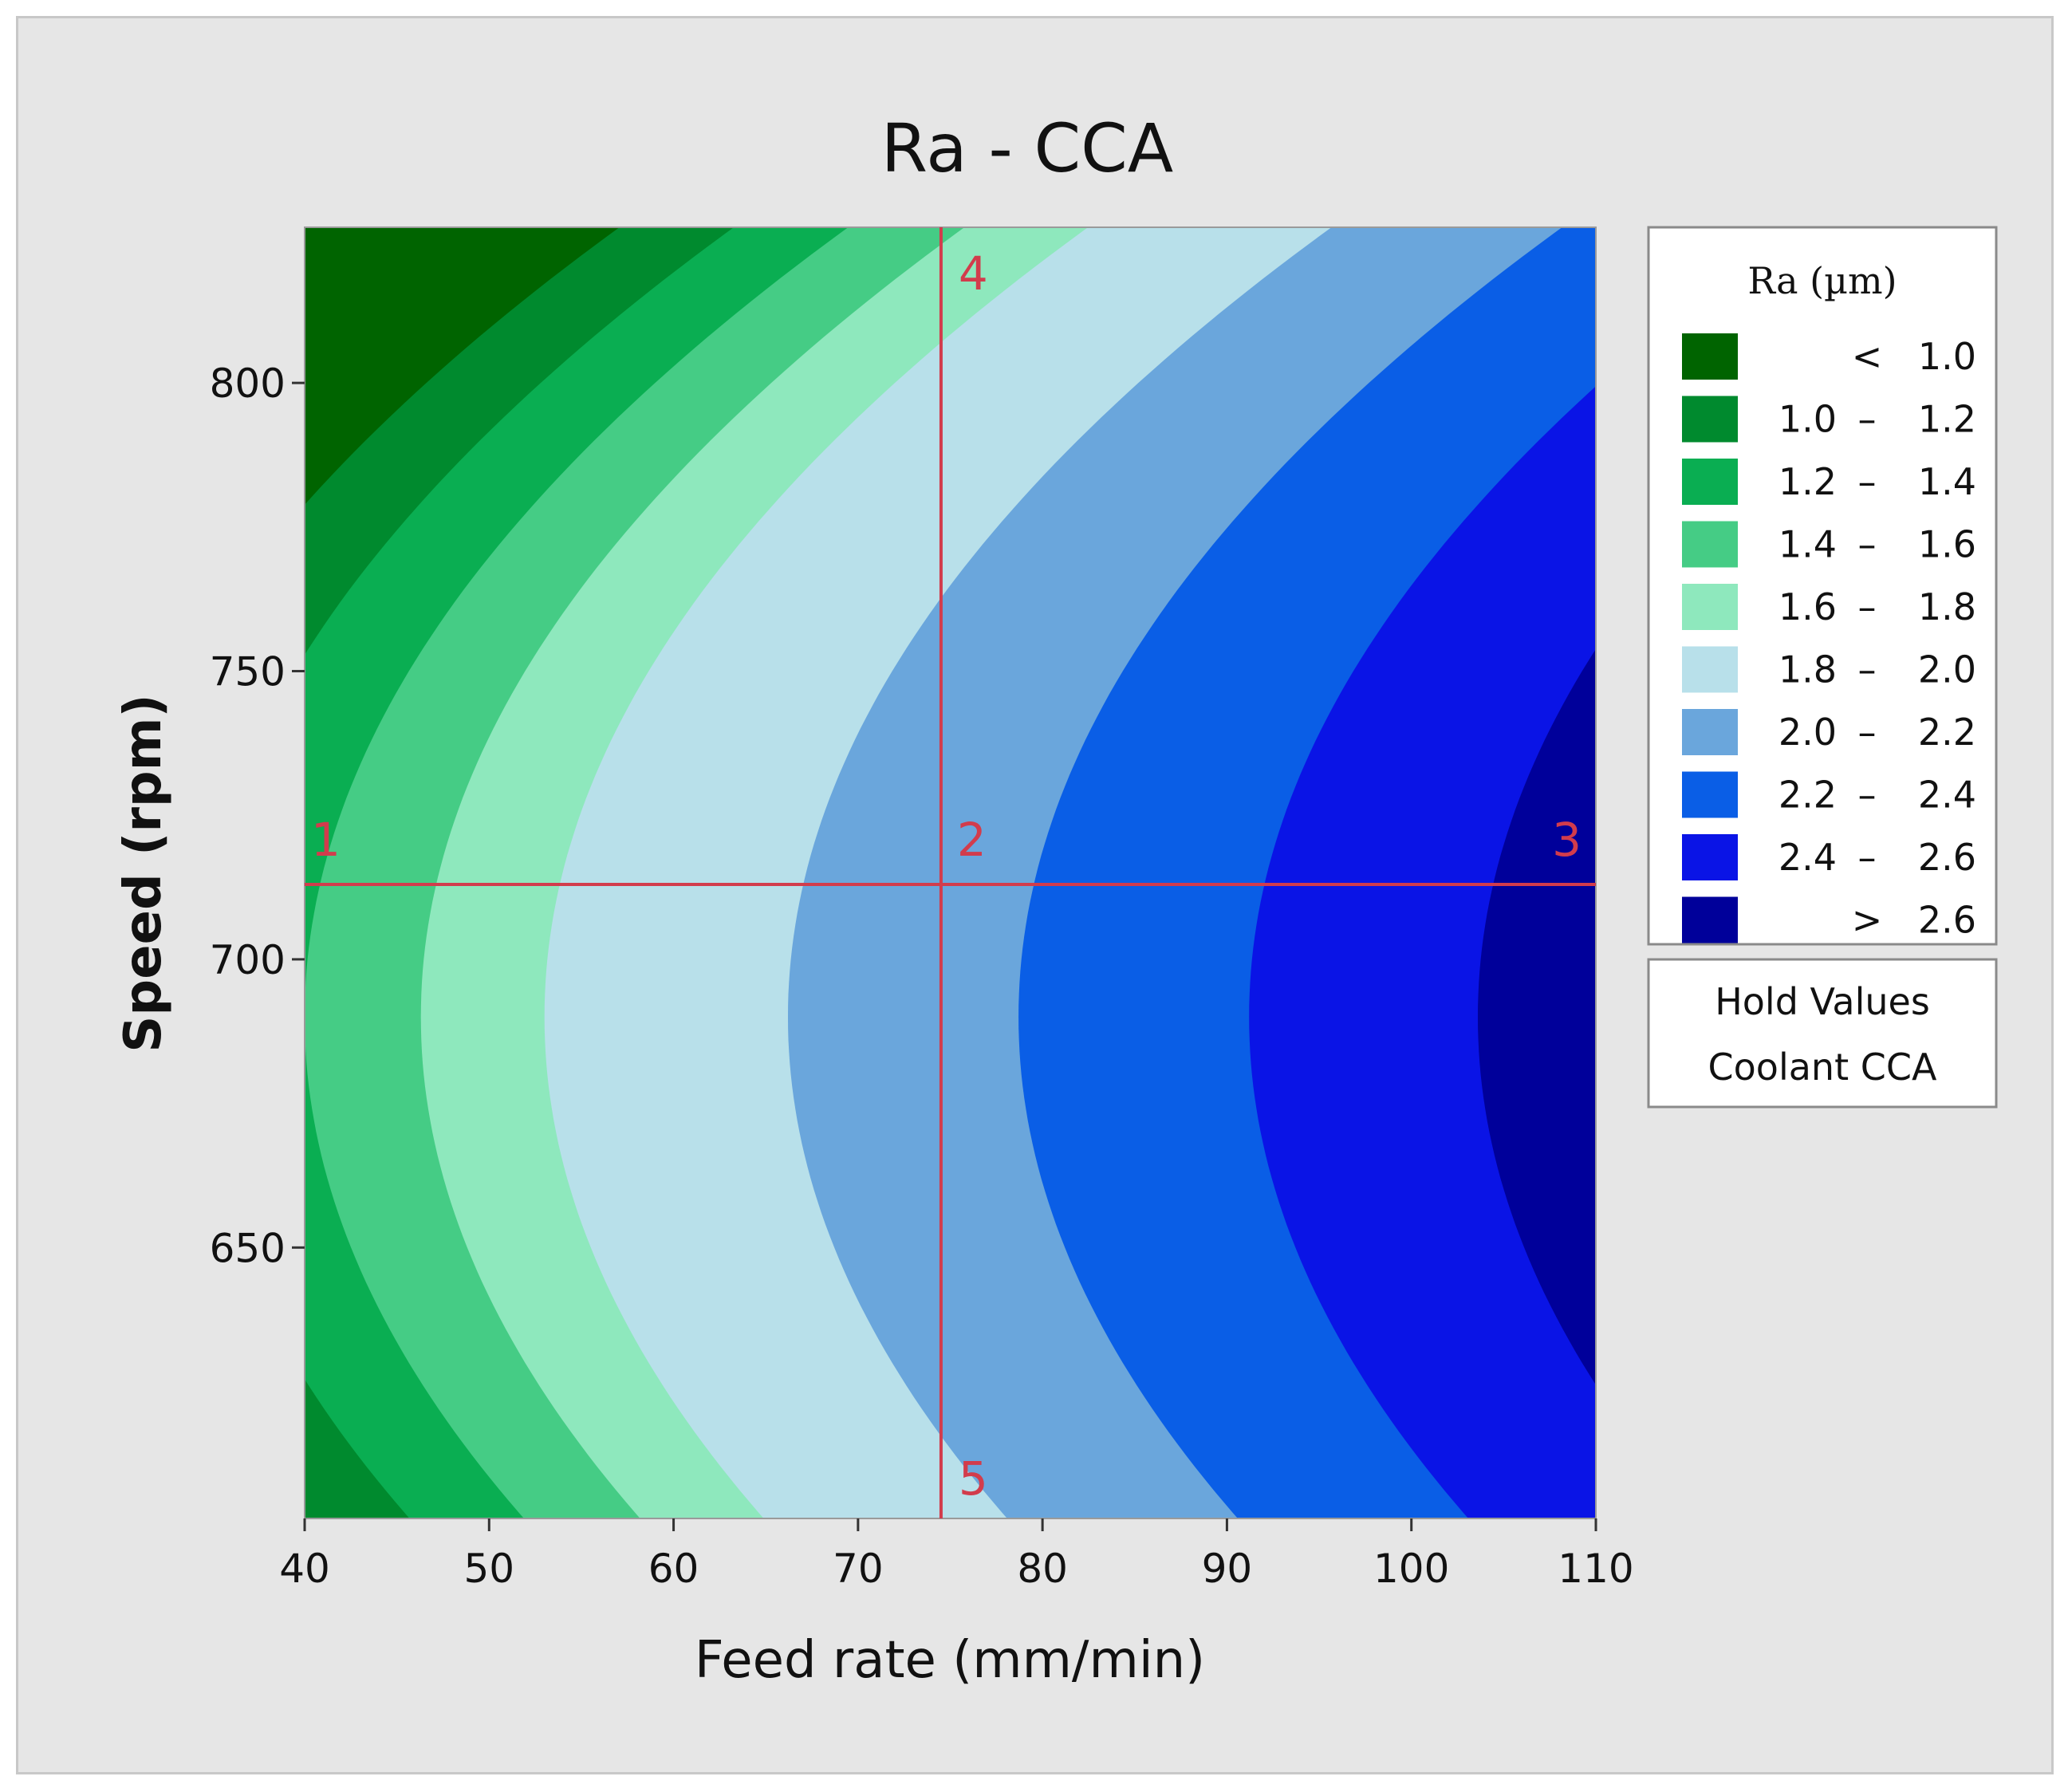 This screenshot has width=2068, height=1792. What do you see at coordinates (1227, 1569) in the screenshot?
I see `x-tick-label: 90` at bounding box center [1227, 1569].